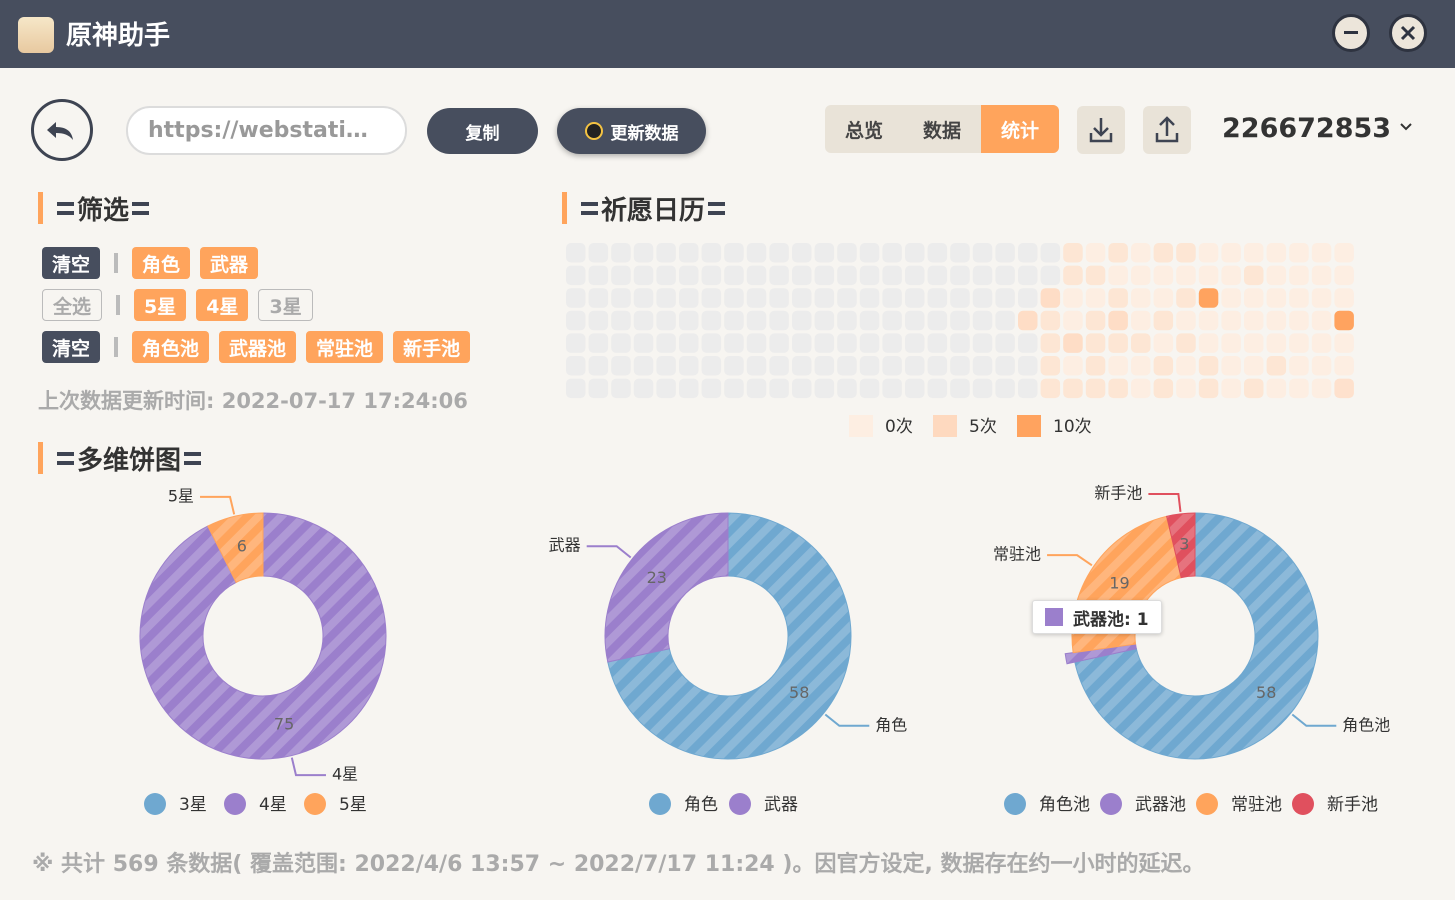 Image resolution: width=1455 pixels, height=900 pixels. What do you see at coordinates (432, 347) in the screenshot?
I see `filter-tag: 新手池` at bounding box center [432, 347].